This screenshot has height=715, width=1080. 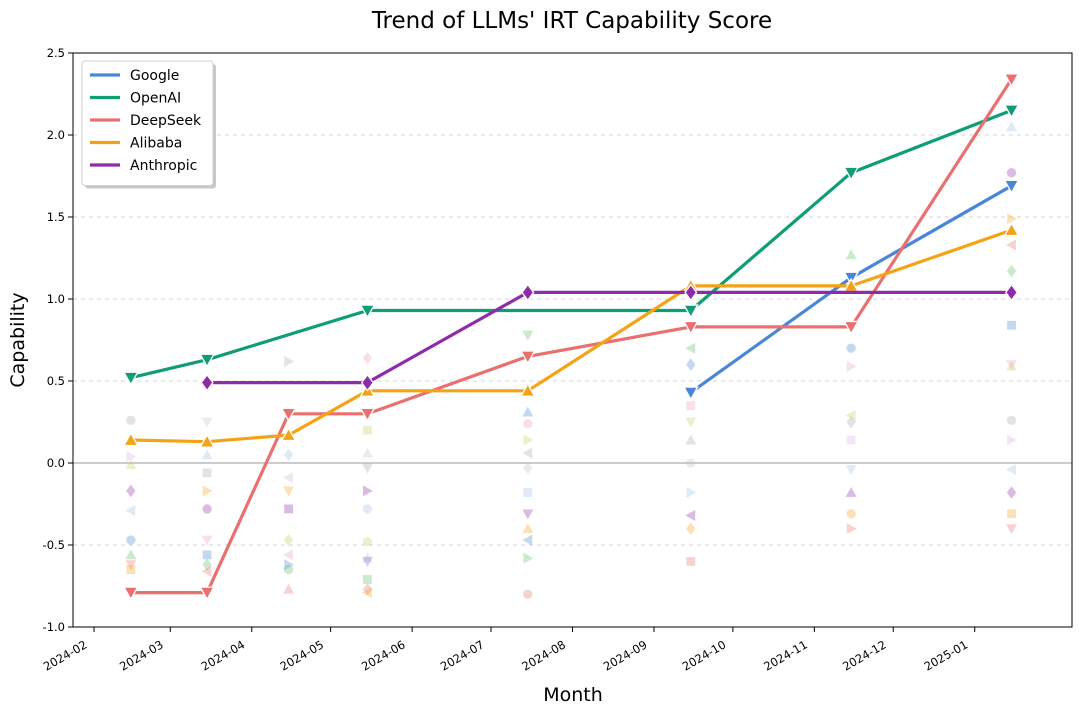 I want to click on y-tick-label: 2.5, so click(x=56, y=53).